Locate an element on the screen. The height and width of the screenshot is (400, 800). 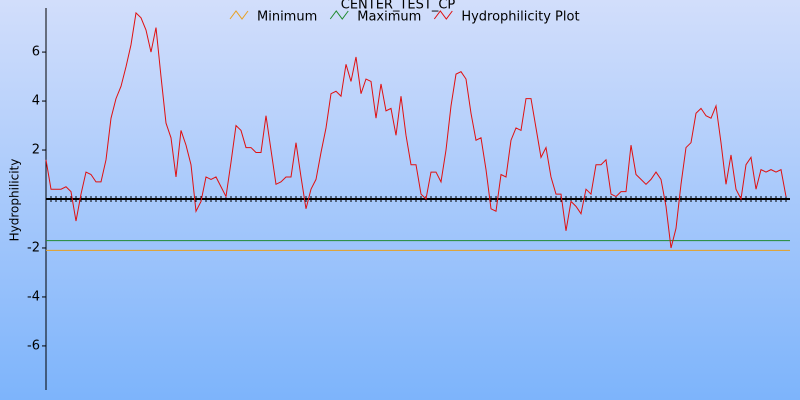
y-tick-label: 6 is located at coordinates (36, 52).